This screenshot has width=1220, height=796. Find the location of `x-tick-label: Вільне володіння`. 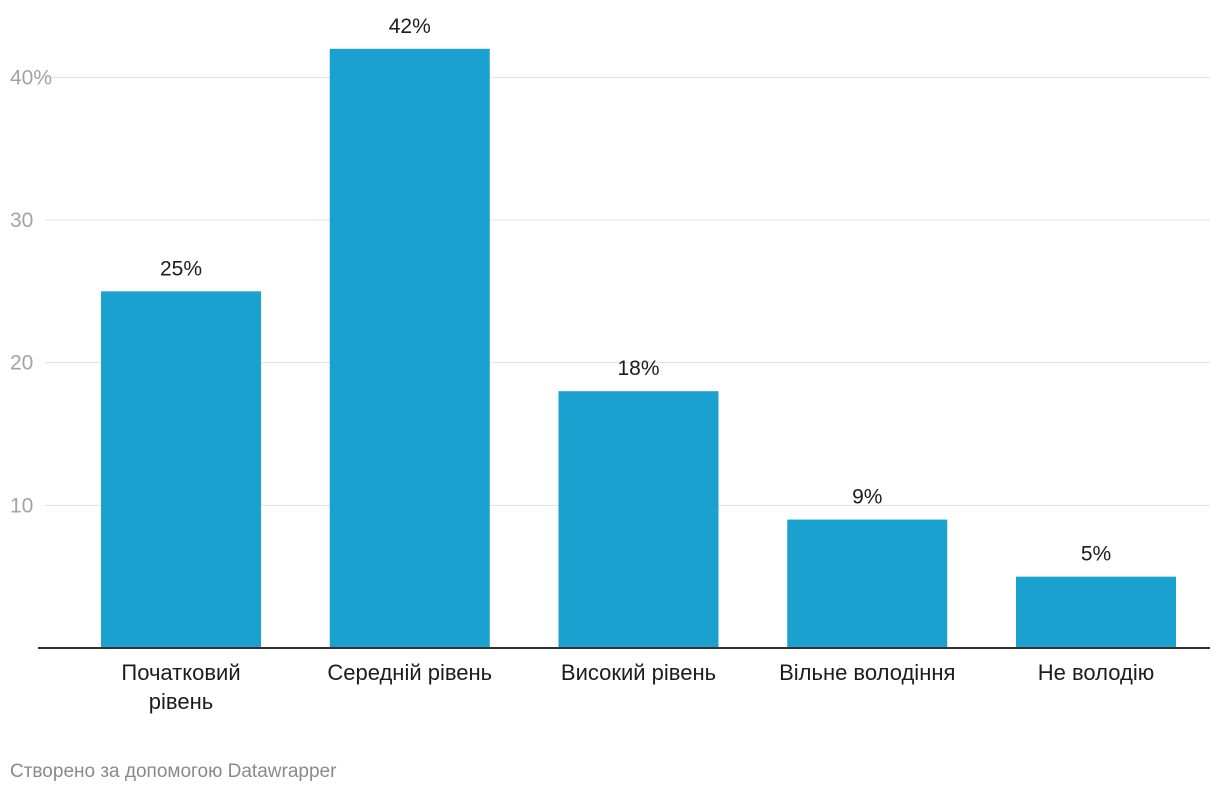

x-tick-label: Вільне володіння is located at coordinates (867, 672).